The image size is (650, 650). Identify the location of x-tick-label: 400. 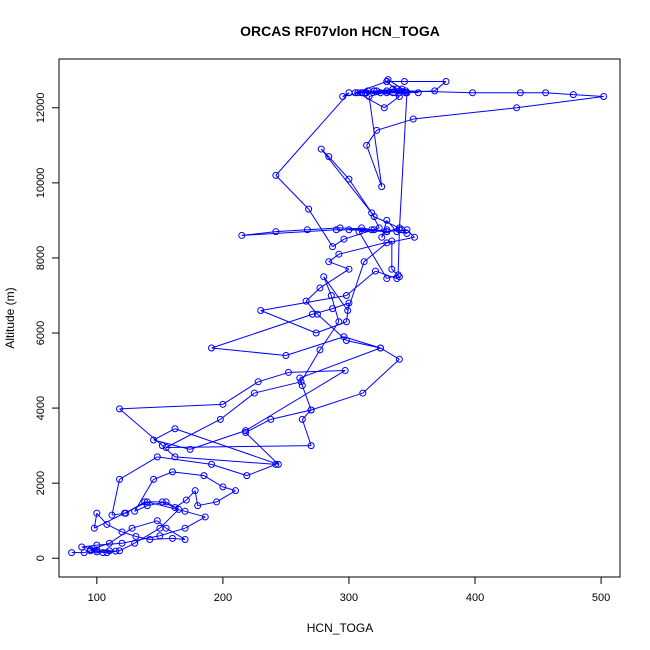
(475, 598).